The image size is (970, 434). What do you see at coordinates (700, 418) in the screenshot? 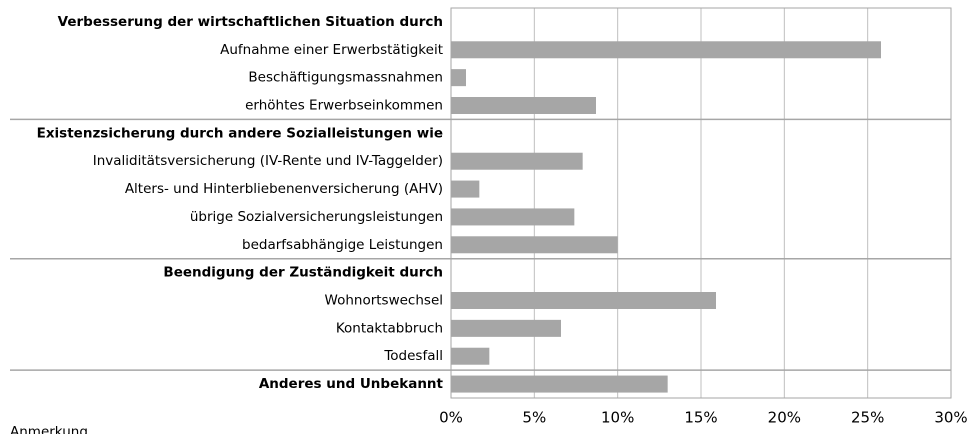
I see `x-tick-label: 15%` at bounding box center [700, 418].